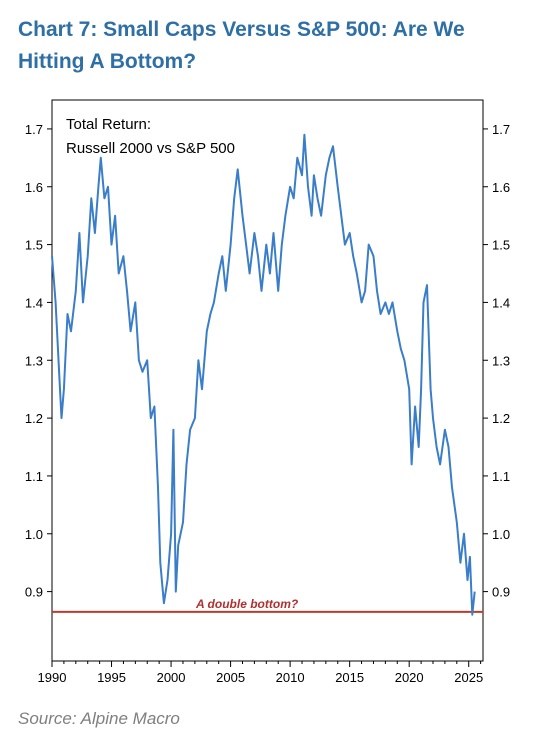 This screenshot has width=542, height=748. Describe the element at coordinates (34, 245) in the screenshot. I see `y-tick-label-left: 1.5` at that location.